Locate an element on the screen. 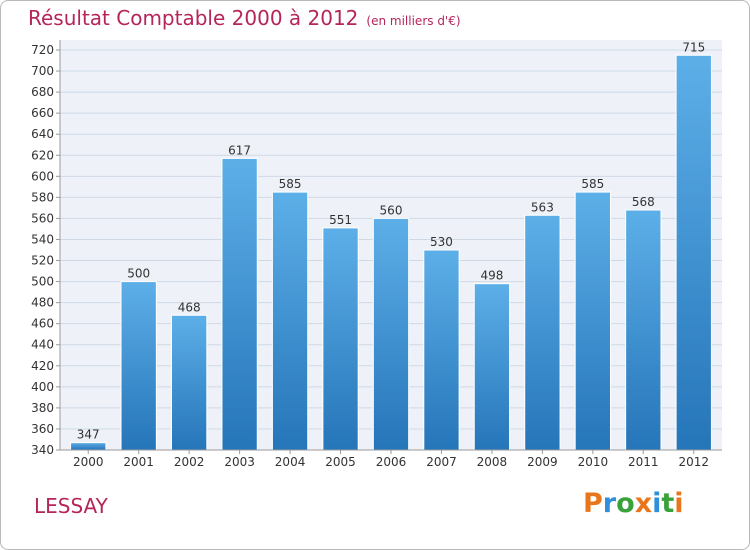  y-tick-label: 440 is located at coordinates (42, 345).